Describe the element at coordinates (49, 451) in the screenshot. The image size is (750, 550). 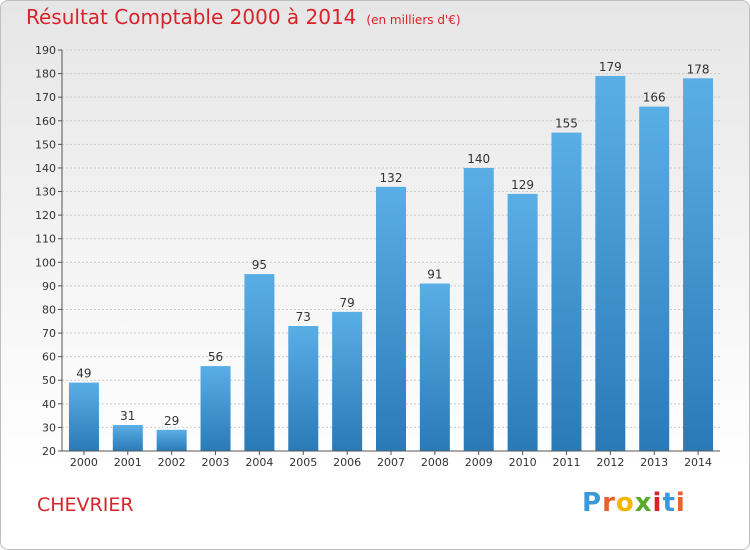
I see `y-tick-label: 20` at that location.